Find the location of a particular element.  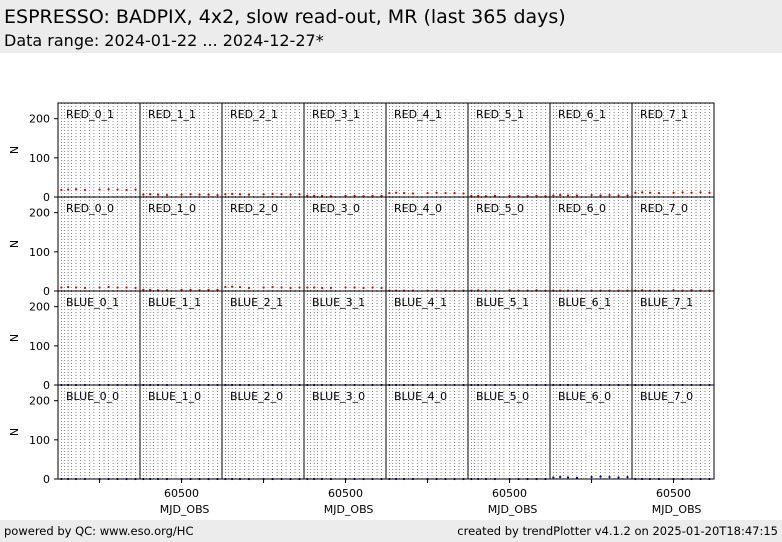

panel-label: RED_5_0 is located at coordinates (500, 208).